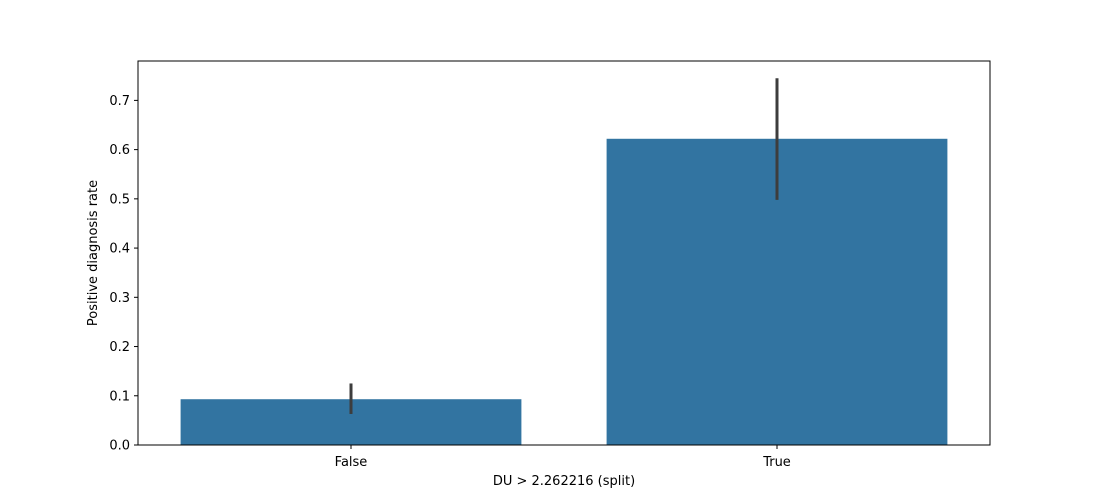  Describe the element at coordinates (119, 446) in the screenshot. I see `y-tick-label: 0.0` at that location.